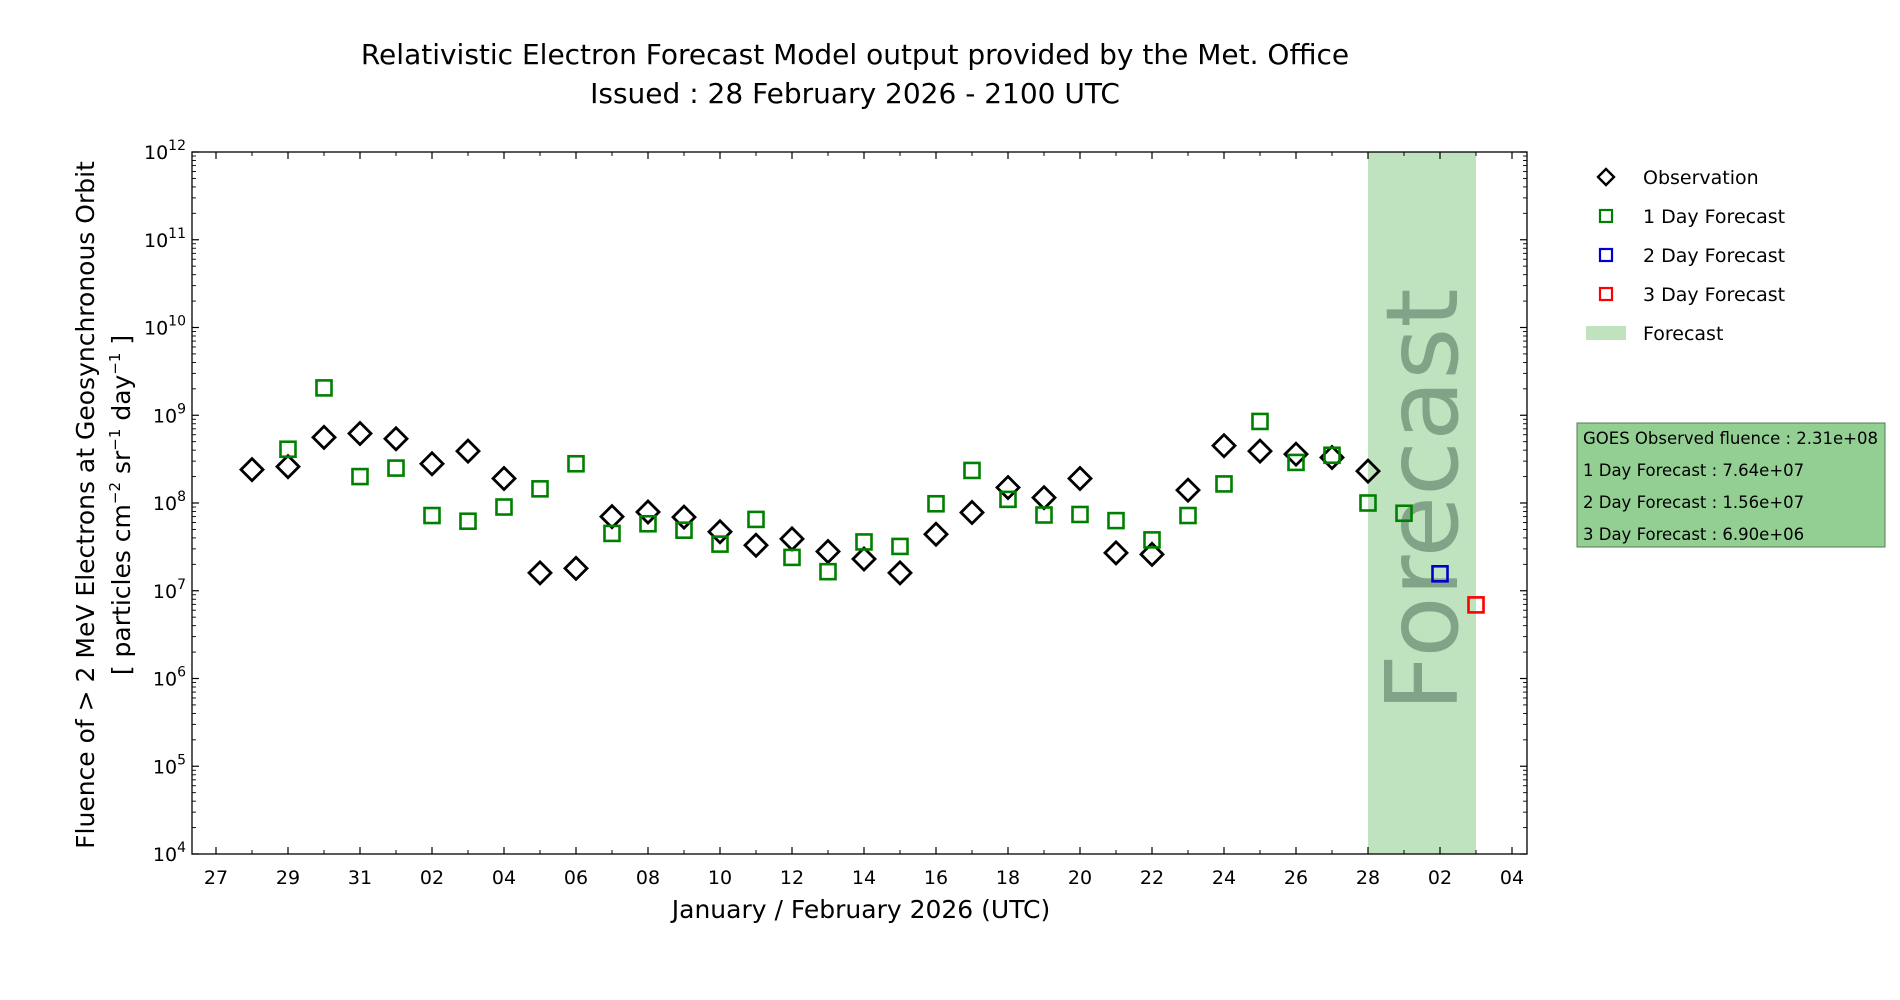 This screenshot has height=1000, width=1900. Describe the element at coordinates (169, 502) in the screenshot. I see `y-tick-label: 10⁸` at that location.